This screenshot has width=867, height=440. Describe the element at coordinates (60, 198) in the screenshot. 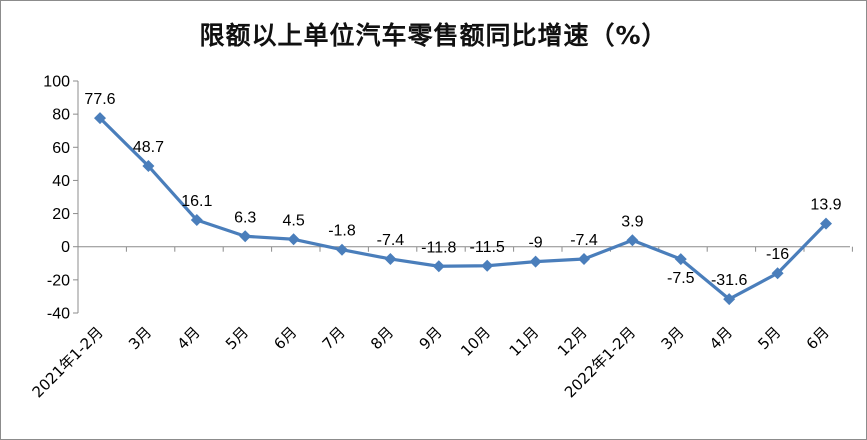

I see `y-axis-ticks: 100 80 60 40 20 0 -20 -40` at that location.